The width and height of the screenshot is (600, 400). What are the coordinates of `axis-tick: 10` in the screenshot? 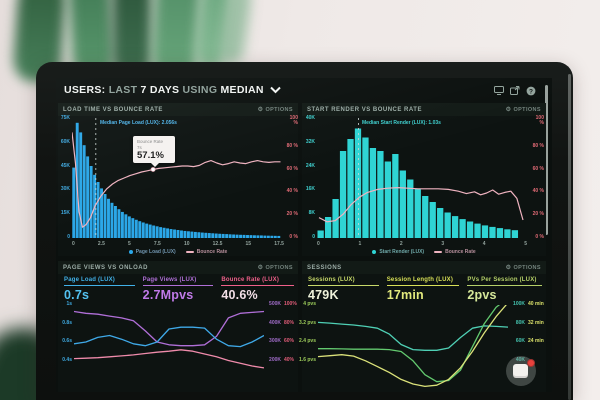 It's located at (186, 244).